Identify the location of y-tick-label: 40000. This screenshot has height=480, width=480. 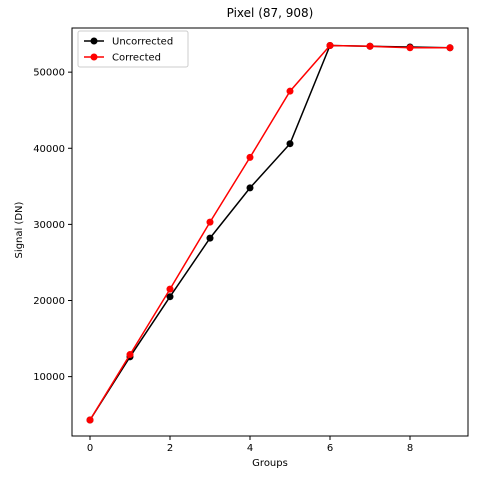
(49, 149).